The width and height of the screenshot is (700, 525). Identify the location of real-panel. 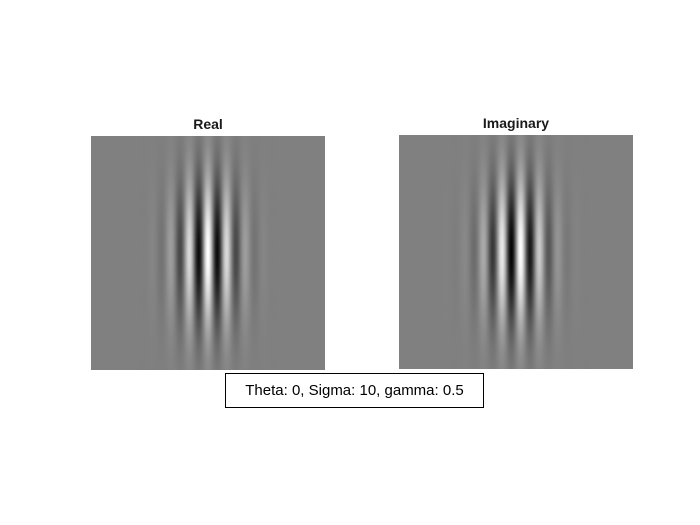
(208, 253).